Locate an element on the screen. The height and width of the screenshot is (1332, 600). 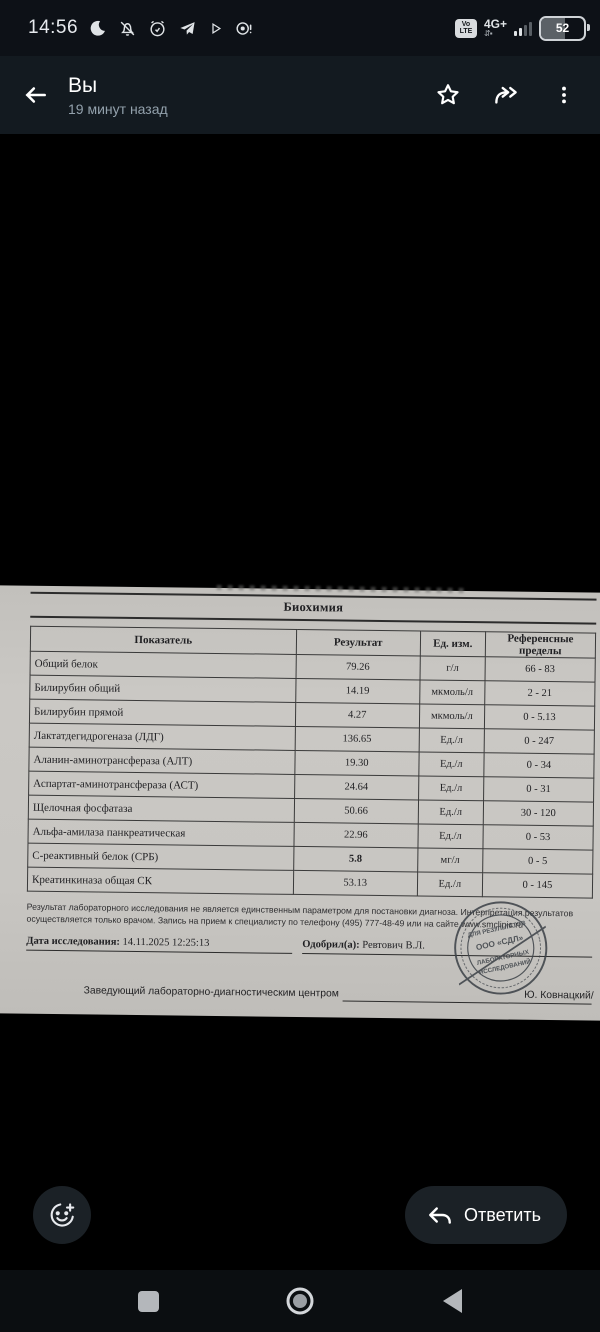
telegram-icon is located at coordinates (187, 28).